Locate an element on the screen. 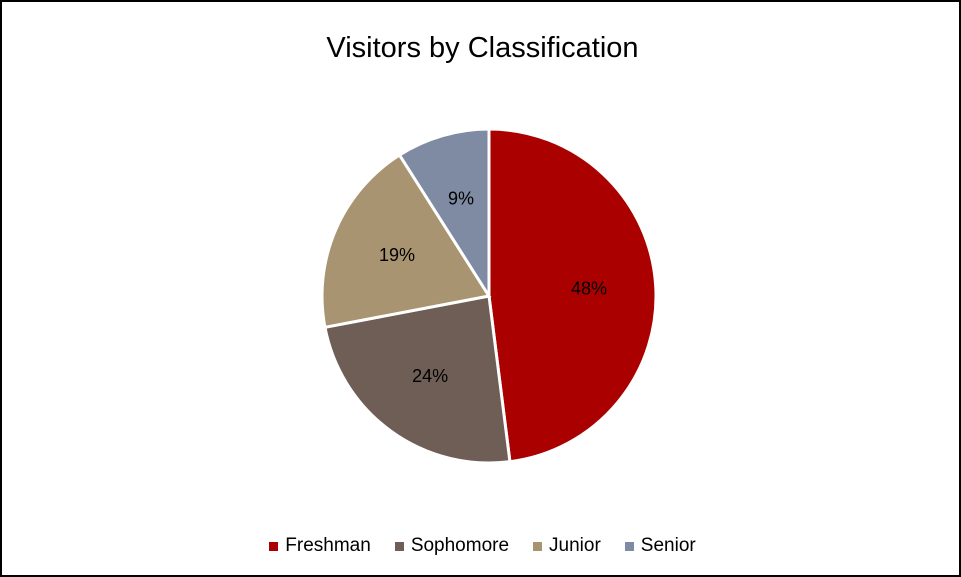 Image resolution: width=961 pixels, height=577 pixels. legend-swatch-freshman is located at coordinates (274, 546).